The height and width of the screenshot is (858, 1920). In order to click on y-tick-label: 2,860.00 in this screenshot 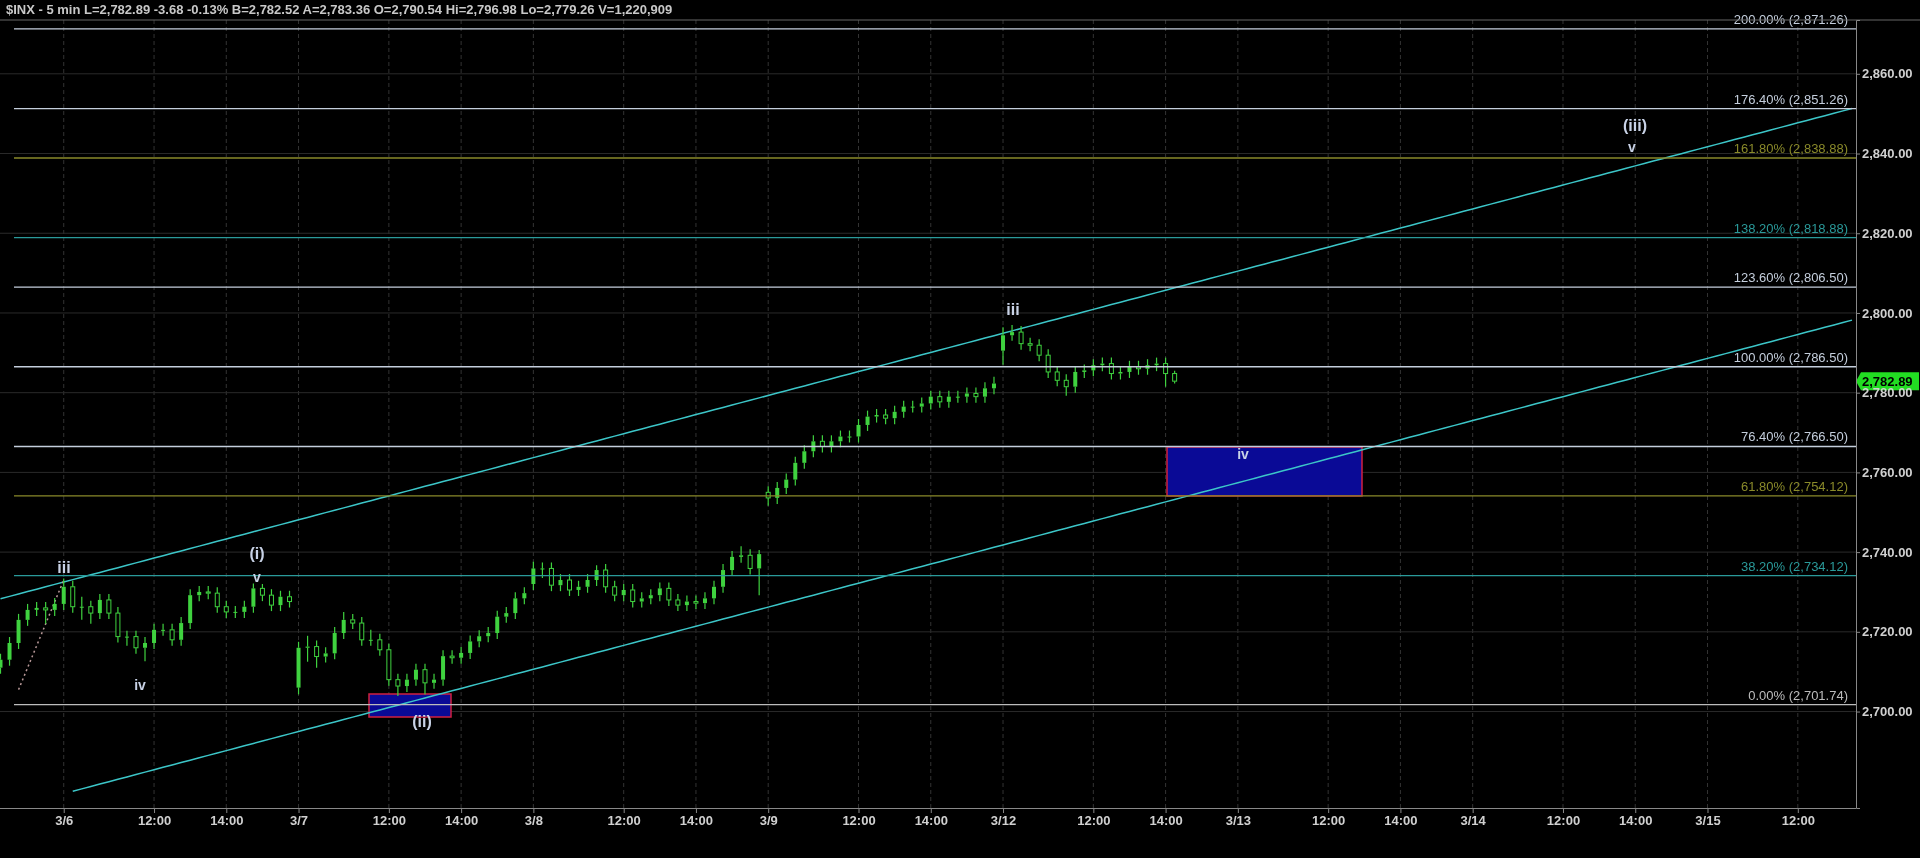, I will do `click(1887, 74)`.